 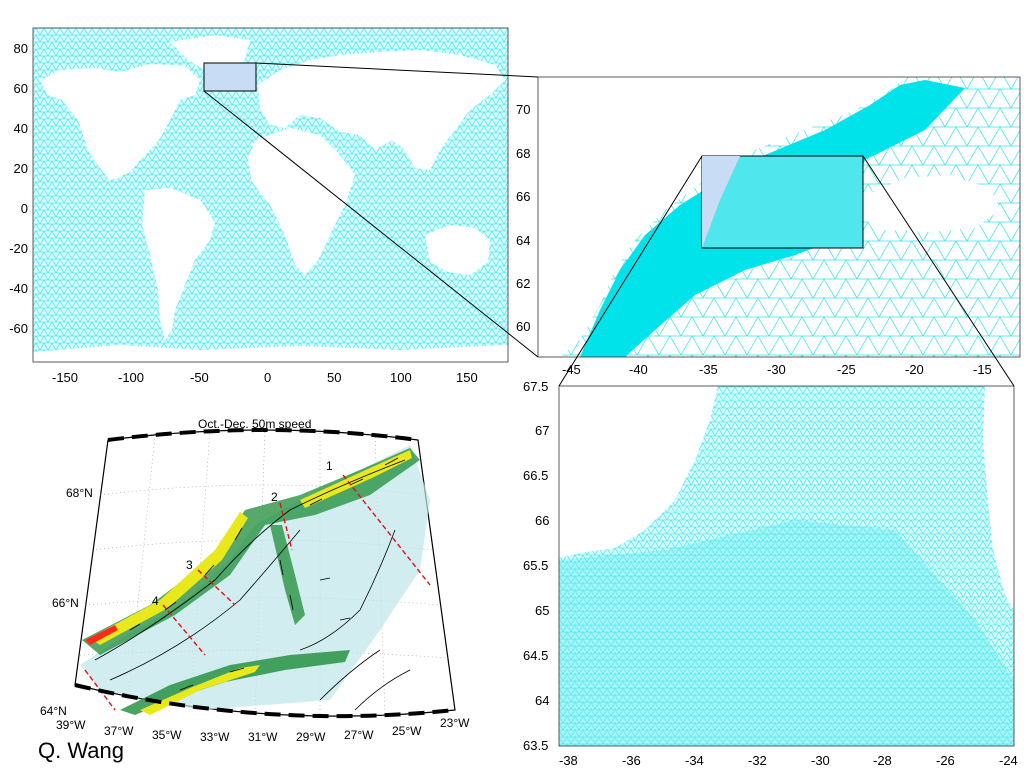 What do you see at coordinates (65, 377) in the screenshot?
I see `world-x-tick: -150` at bounding box center [65, 377].